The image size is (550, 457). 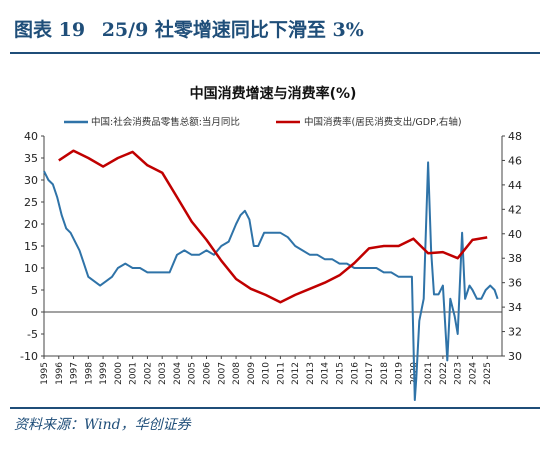 I want to click on x-tick-label: 2013, so click(x=311, y=373).